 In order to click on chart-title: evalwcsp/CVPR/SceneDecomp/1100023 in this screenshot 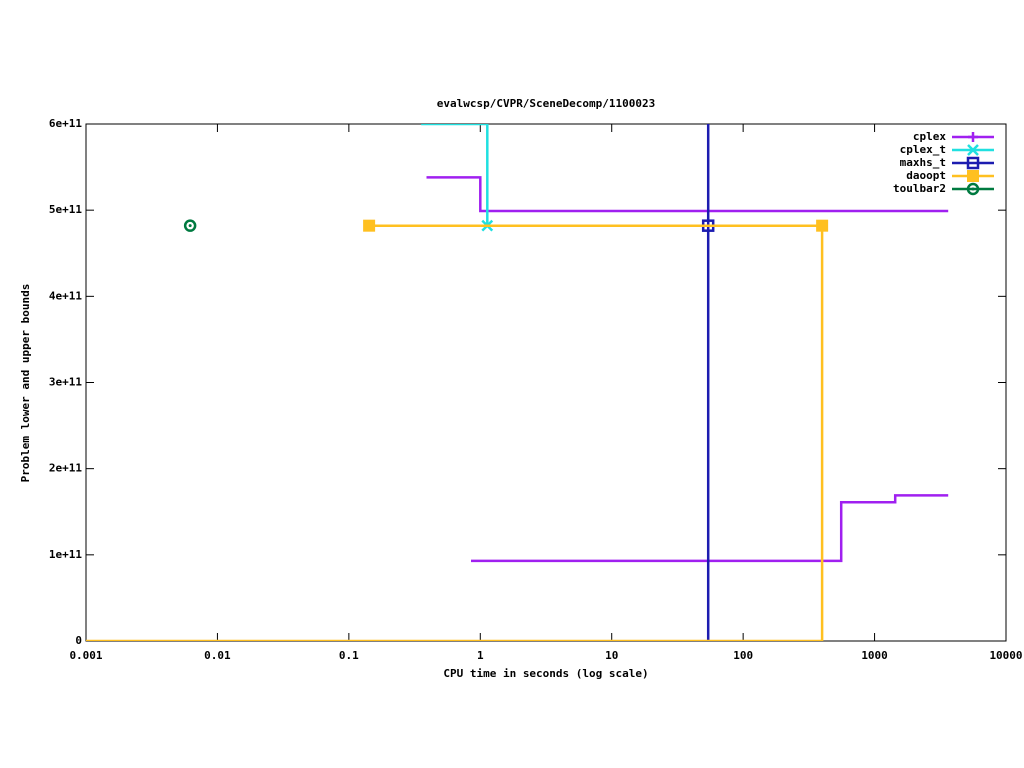, I will do `click(546, 103)`.